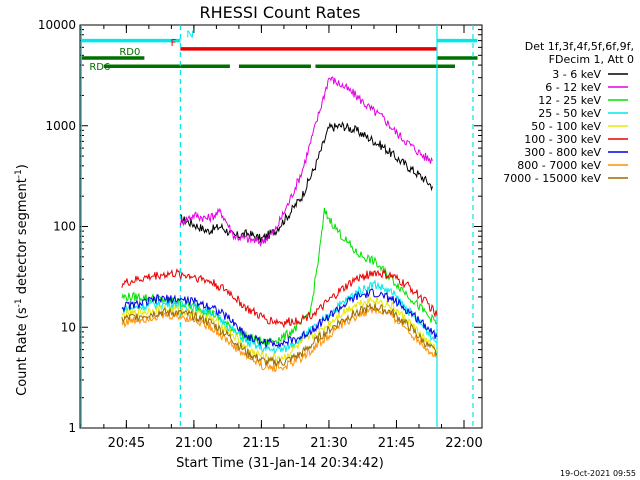 This screenshot has width=640, height=480. I want to click on y-tick-label: 100, so click(64, 227).